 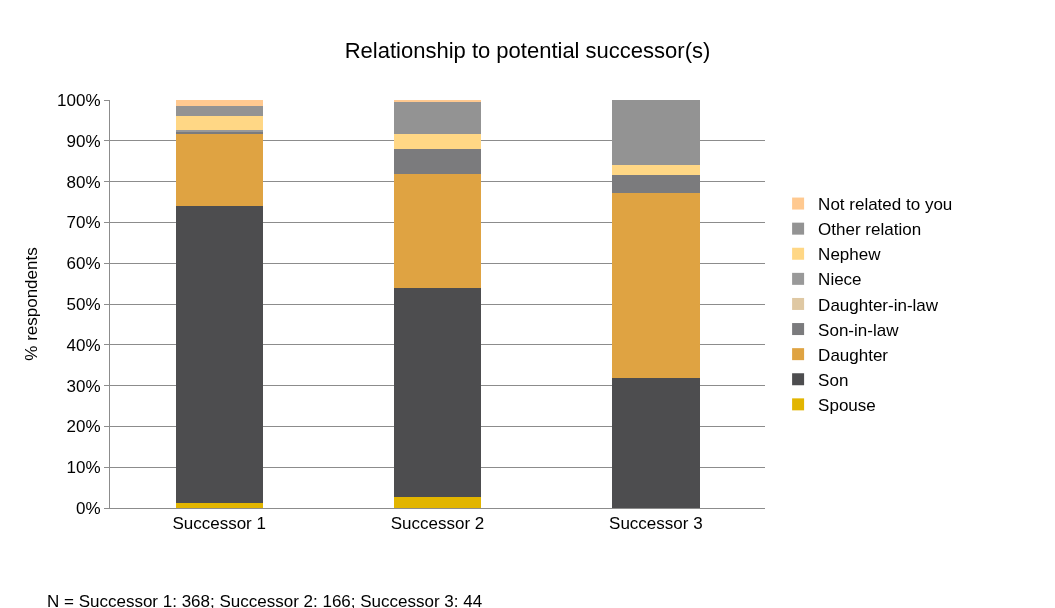 What do you see at coordinates (83, 427) in the screenshot?
I see `y-tick-label: 20%` at bounding box center [83, 427].